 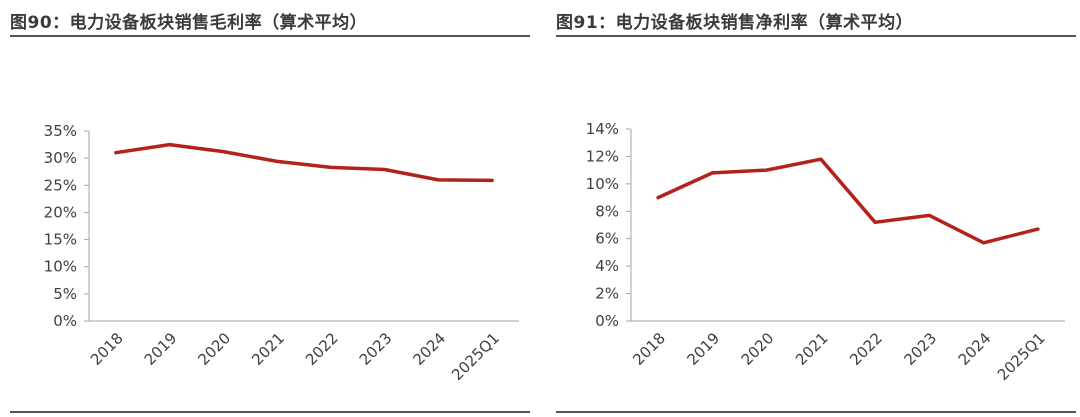 What do you see at coordinates (607, 294) in the screenshot?
I see `y-tick-label: 2%` at bounding box center [607, 294].